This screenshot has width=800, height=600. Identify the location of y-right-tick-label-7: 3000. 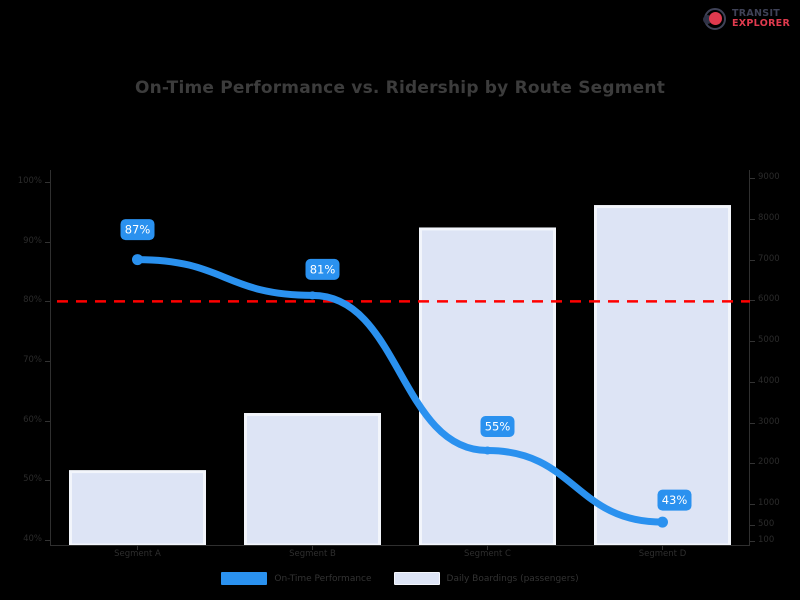
(769, 421).